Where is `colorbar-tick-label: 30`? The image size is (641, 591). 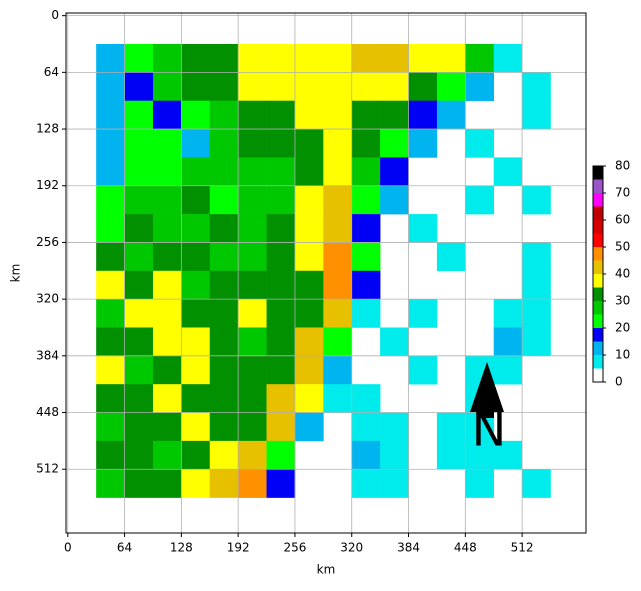
colorbar-tick-label: 30 is located at coordinates (622, 301).